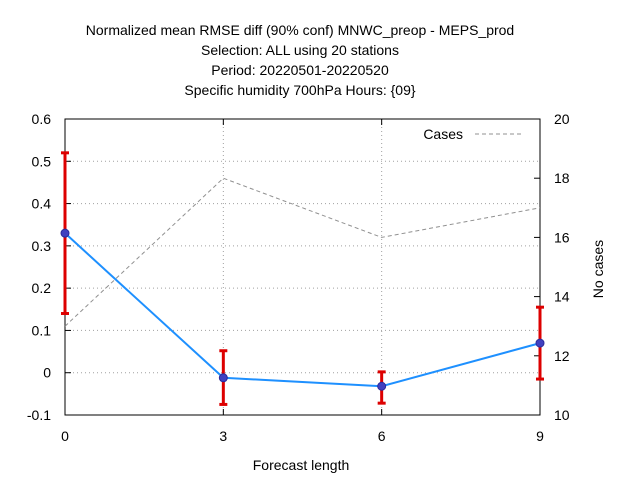 The image size is (640, 480). What do you see at coordinates (42, 288) in the screenshot?
I see `y-tick-label: 0.2` at bounding box center [42, 288].